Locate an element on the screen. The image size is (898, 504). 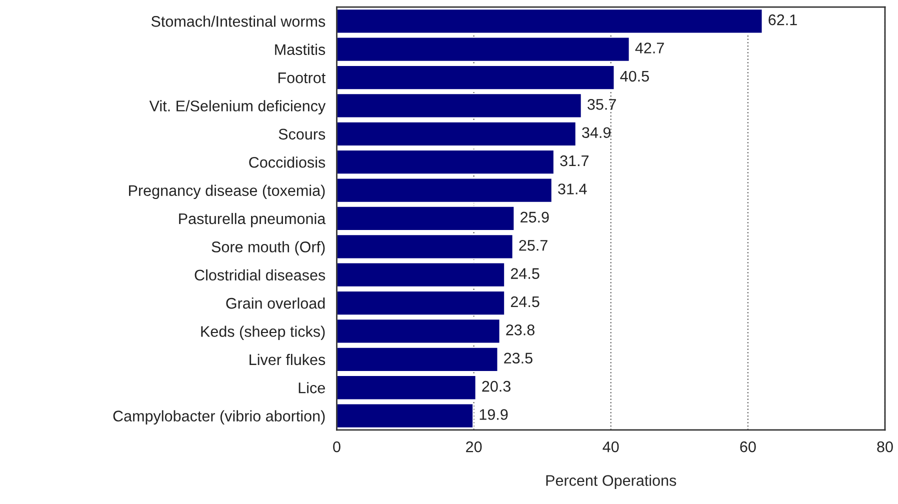
y-tick-label: Coccidiosis is located at coordinates (287, 162).